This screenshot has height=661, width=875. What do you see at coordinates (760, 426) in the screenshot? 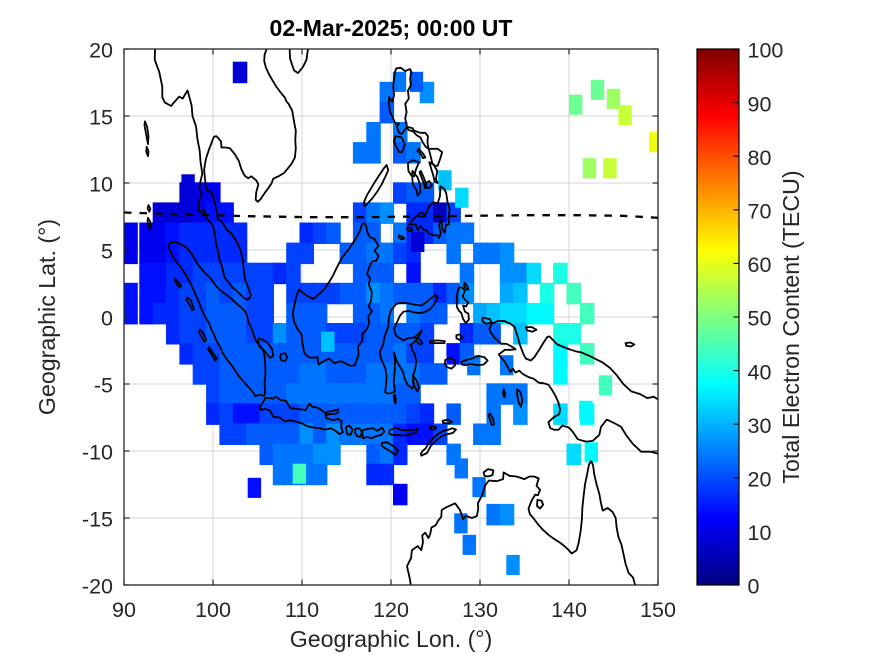
I see `svg-text: 30` at bounding box center [760, 426].